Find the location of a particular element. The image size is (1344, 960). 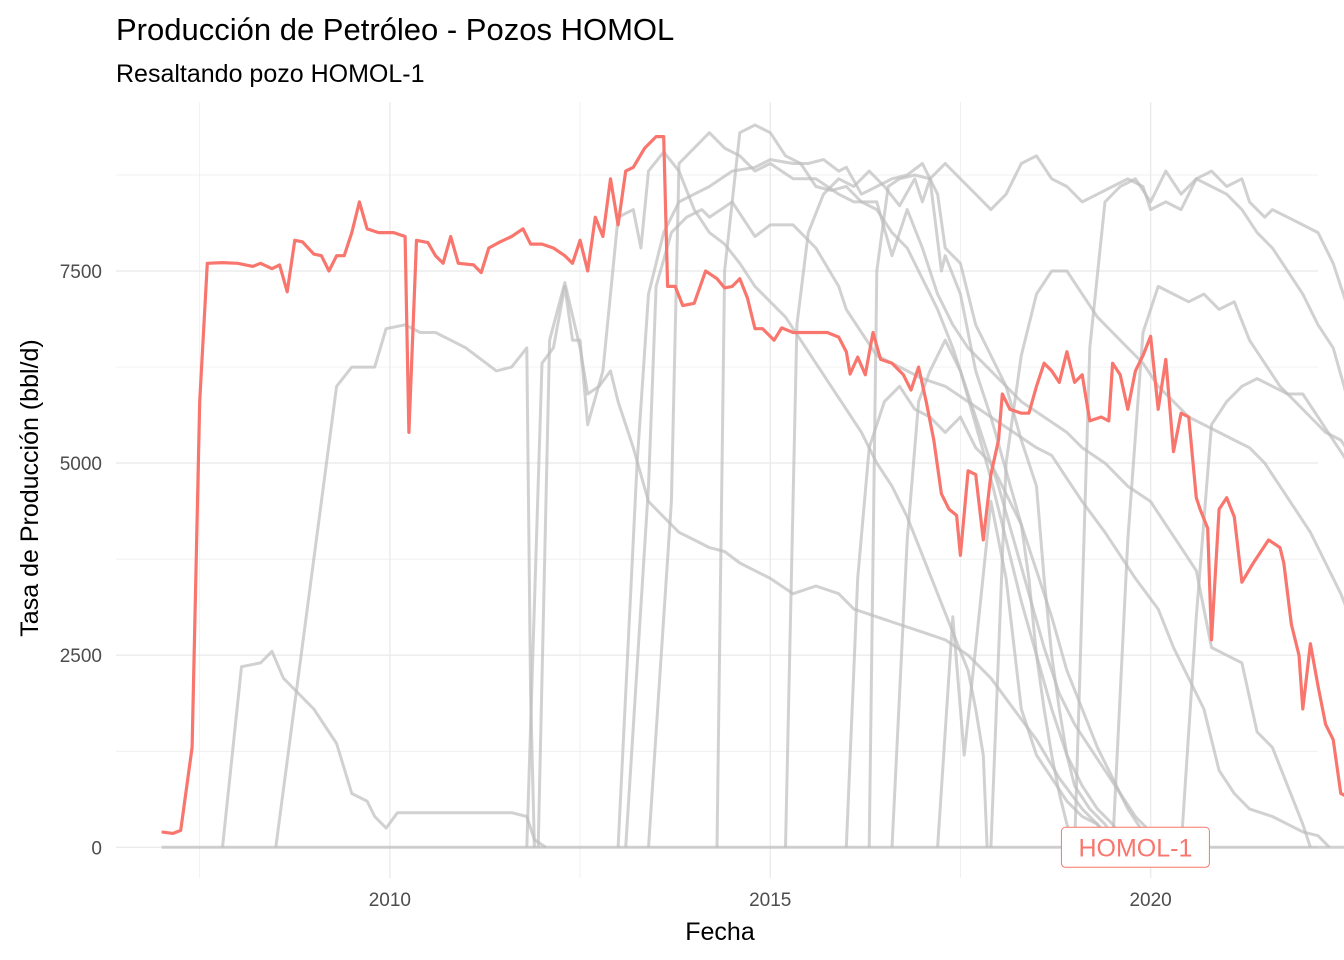

y-tick-label: 5000 is located at coordinates (81, 464).